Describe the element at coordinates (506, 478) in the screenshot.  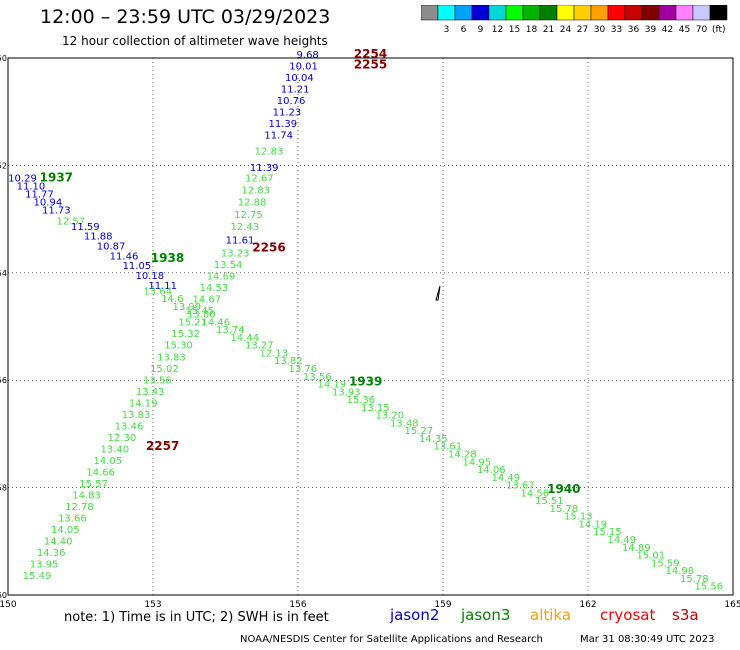
I see `swh-label: 14.49` at that location.